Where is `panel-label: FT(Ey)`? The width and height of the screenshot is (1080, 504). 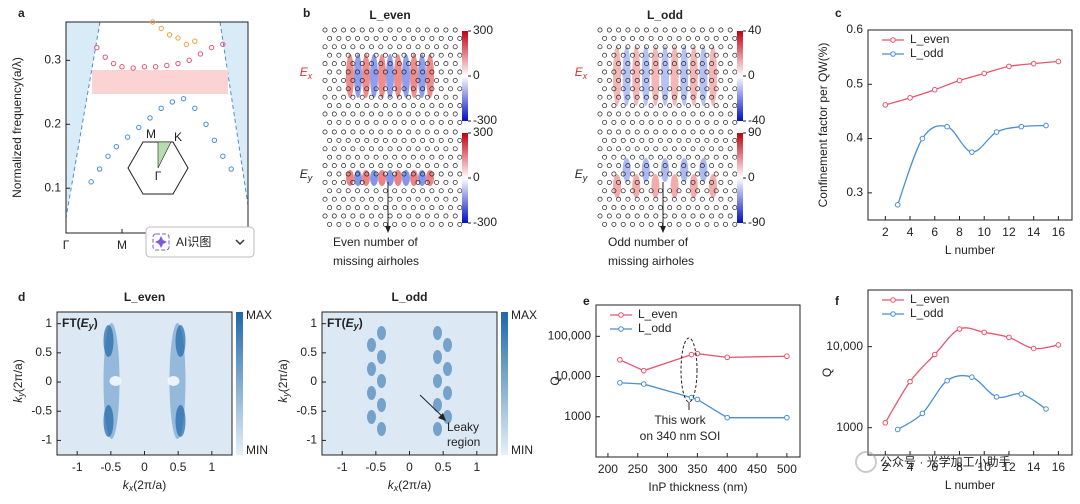 panel-label: FT(Ey) is located at coordinates (345, 323).